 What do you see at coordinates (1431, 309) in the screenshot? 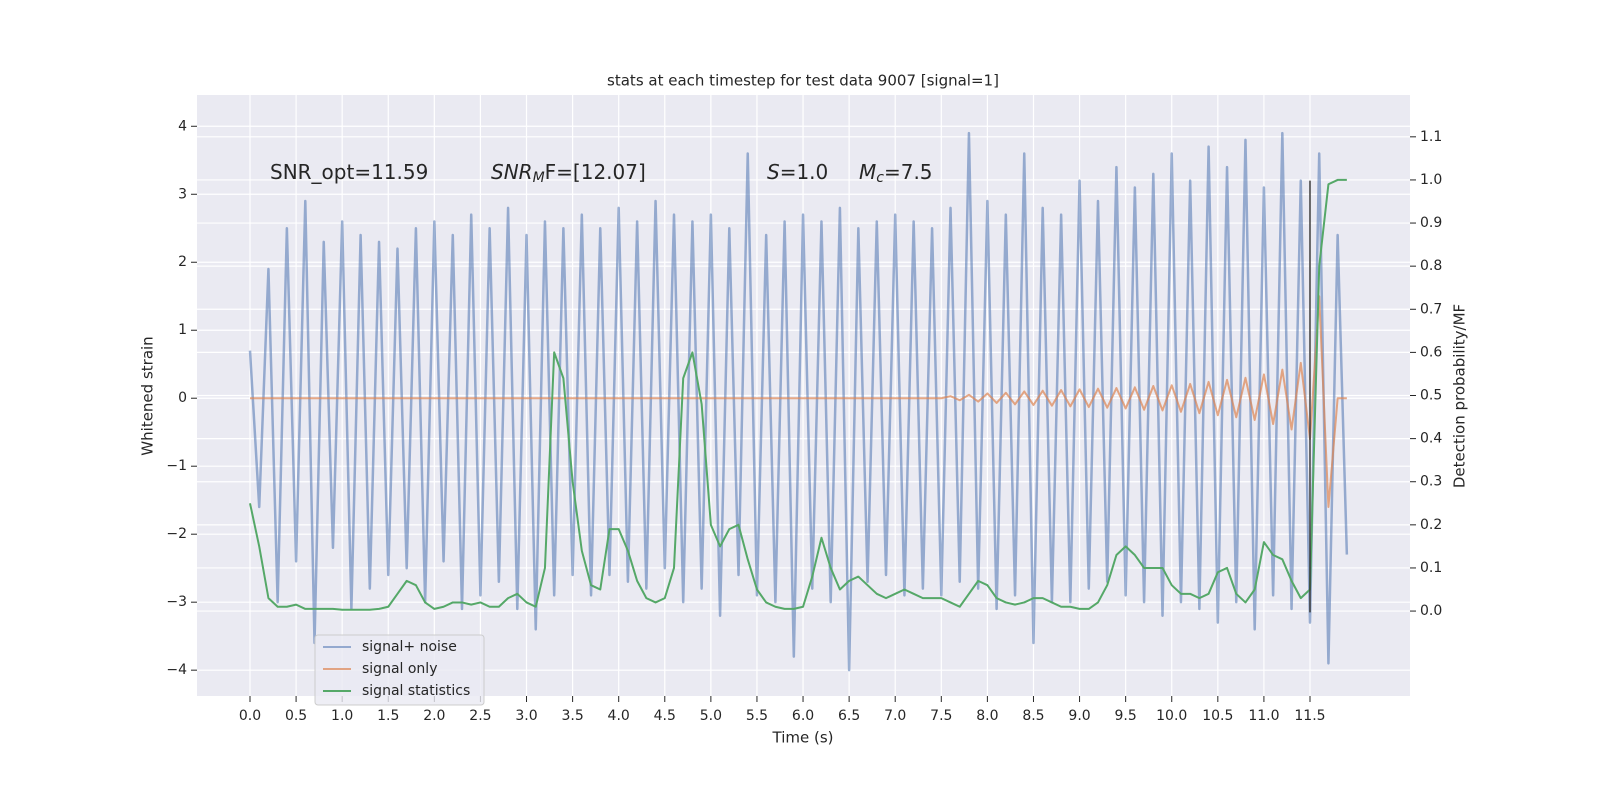
I see `y2-tick-label: 0.7` at bounding box center [1431, 309].